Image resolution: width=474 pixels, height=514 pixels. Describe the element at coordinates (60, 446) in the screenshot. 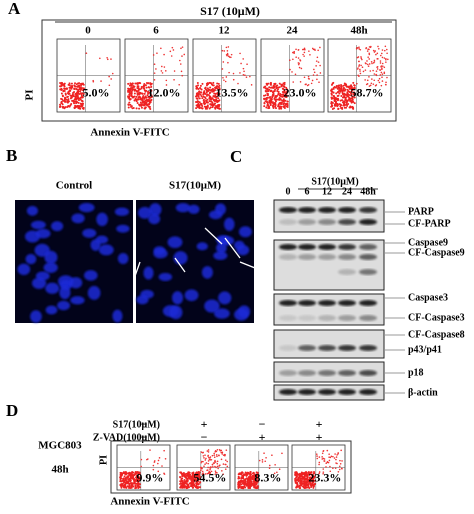

I see `label: MGC803` at that location.